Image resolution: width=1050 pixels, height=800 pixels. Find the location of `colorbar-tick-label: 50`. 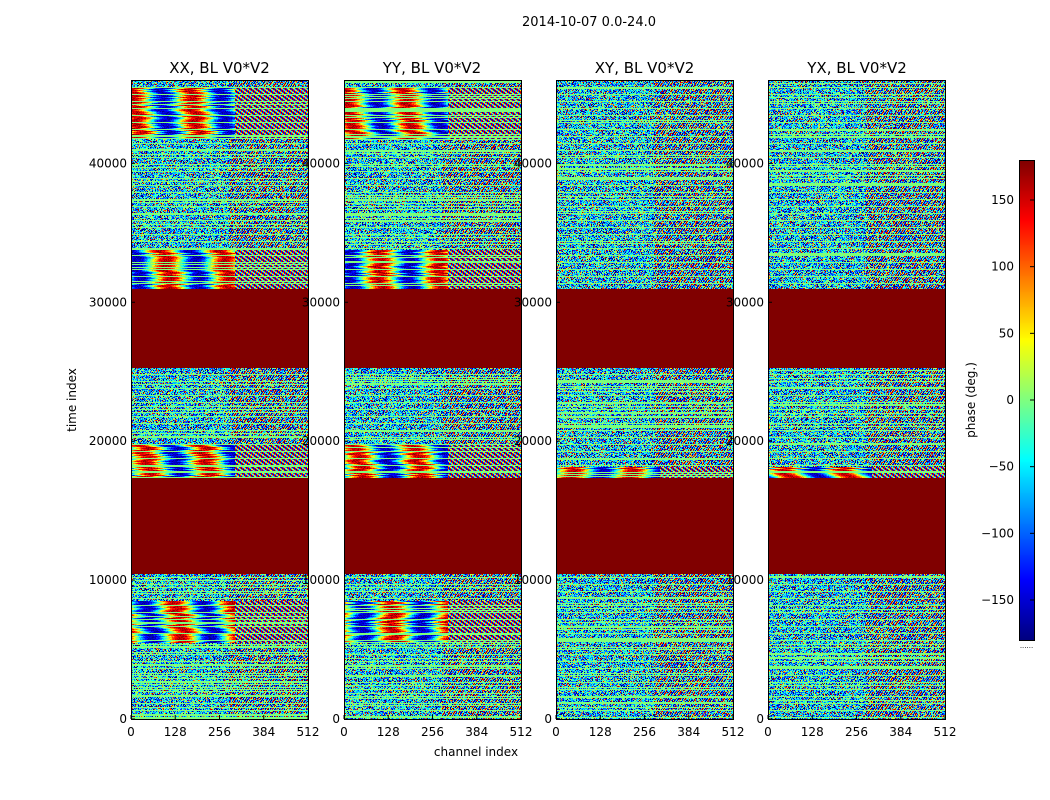

colorbar-tick-label: 50 is located at coordinates (1006, 333).